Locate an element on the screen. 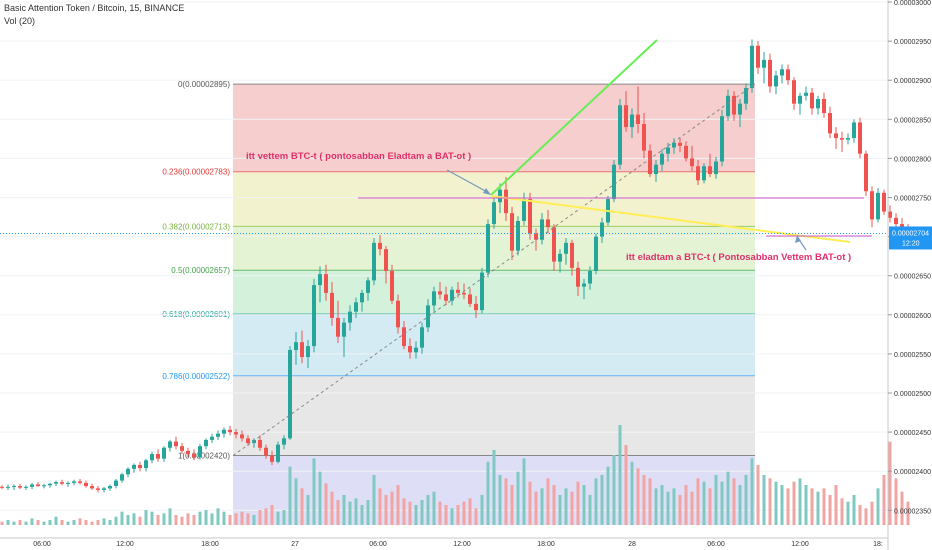  x-tick-label: 28 is located at coordinates (632, 544).